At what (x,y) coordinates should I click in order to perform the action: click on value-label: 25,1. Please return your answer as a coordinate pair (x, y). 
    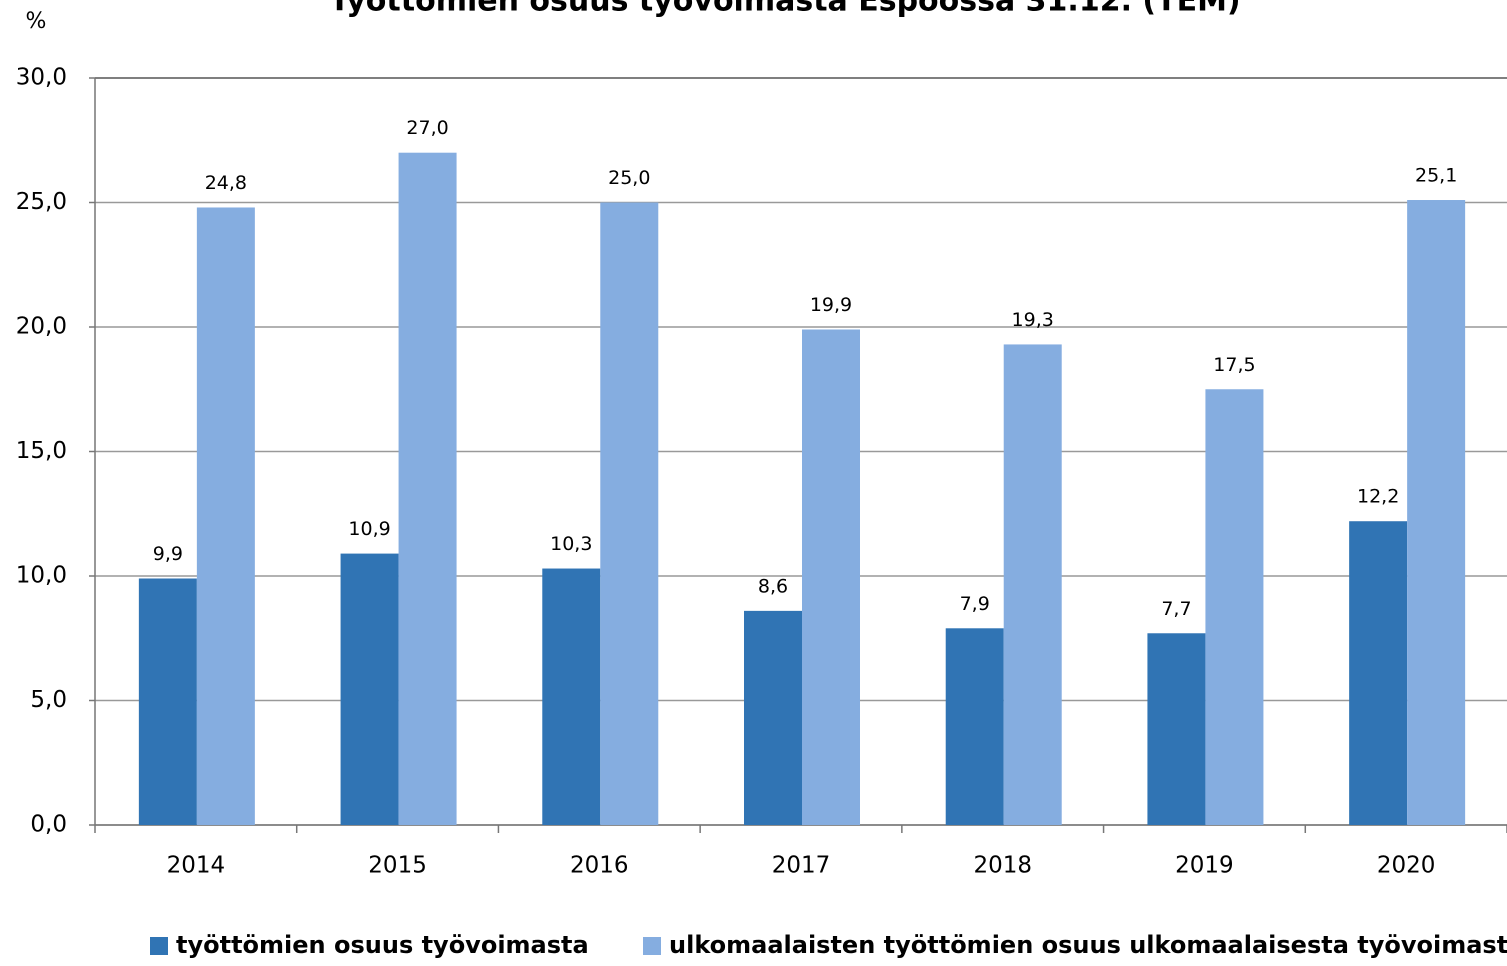
    Looking at the image, I should click on (1436, 176).